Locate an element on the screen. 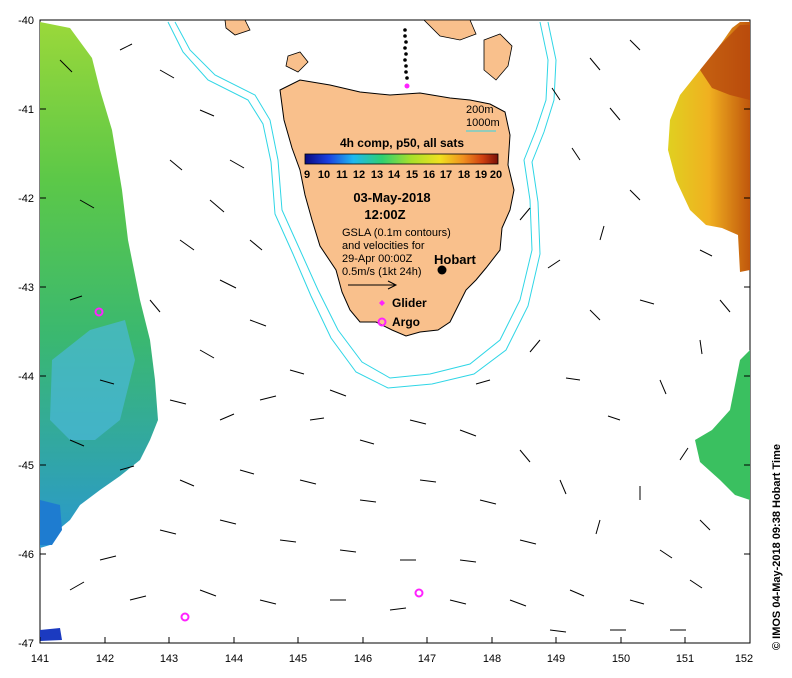 The height and width of the screenshot is (678, 792). y-tick-label: -44 is located at coordinates (26, 377).